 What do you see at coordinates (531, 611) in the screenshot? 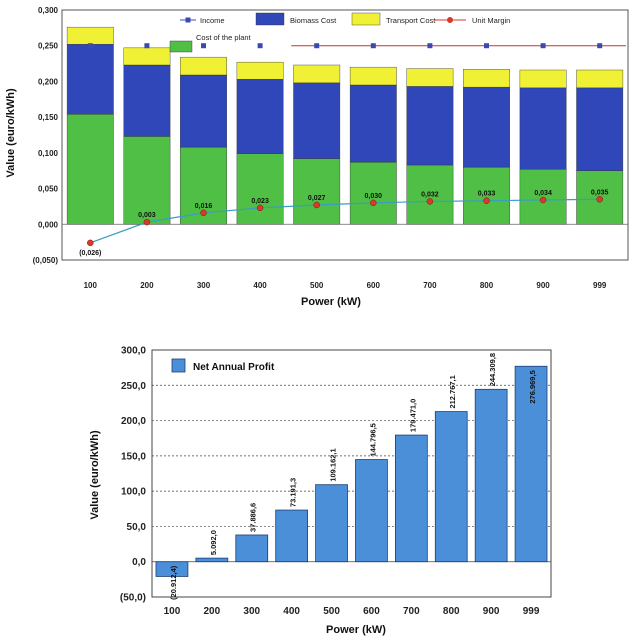
I see `chart2-xtick-999: 999` at bounding box center [531, 611].